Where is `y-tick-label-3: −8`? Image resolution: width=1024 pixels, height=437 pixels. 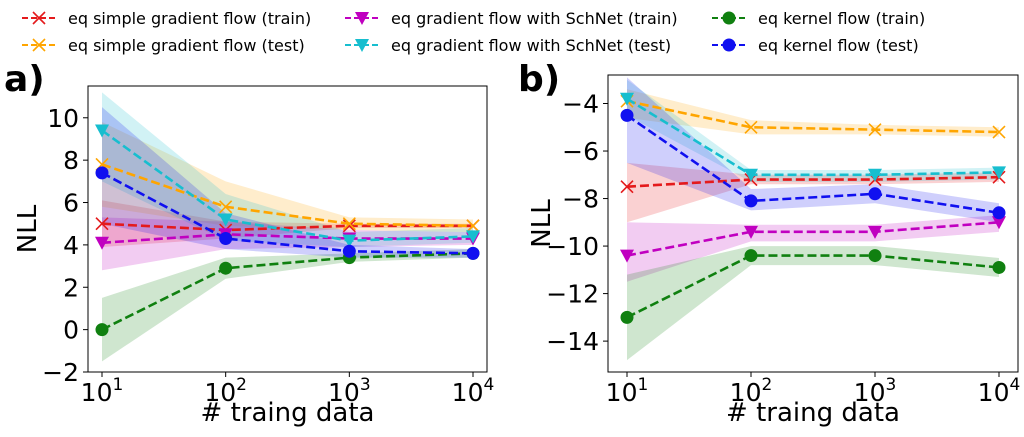 y-tick-label-3: −8 is located at coordinates (580, 199).